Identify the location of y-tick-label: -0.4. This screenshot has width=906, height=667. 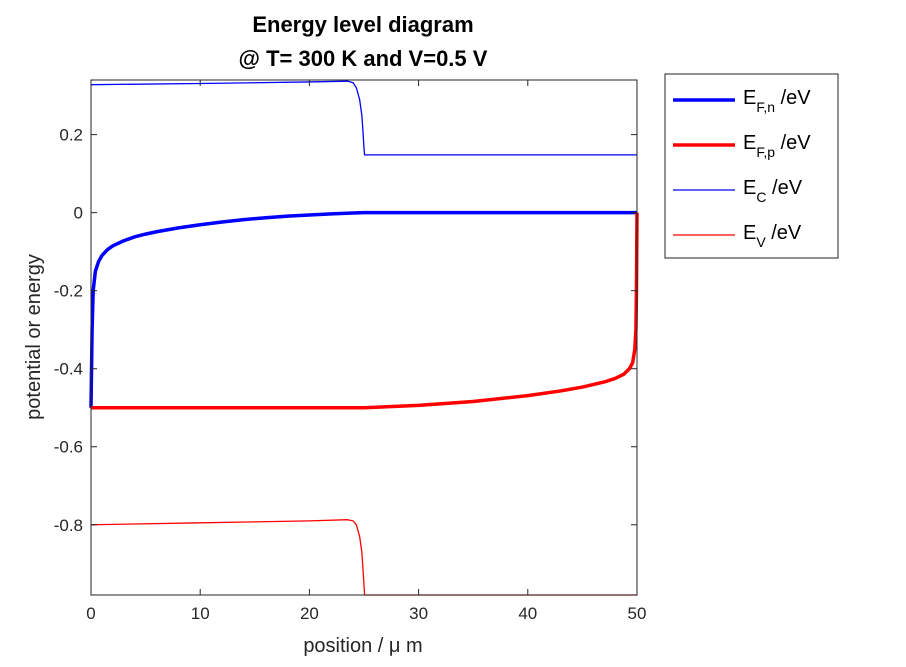
(68, 369).